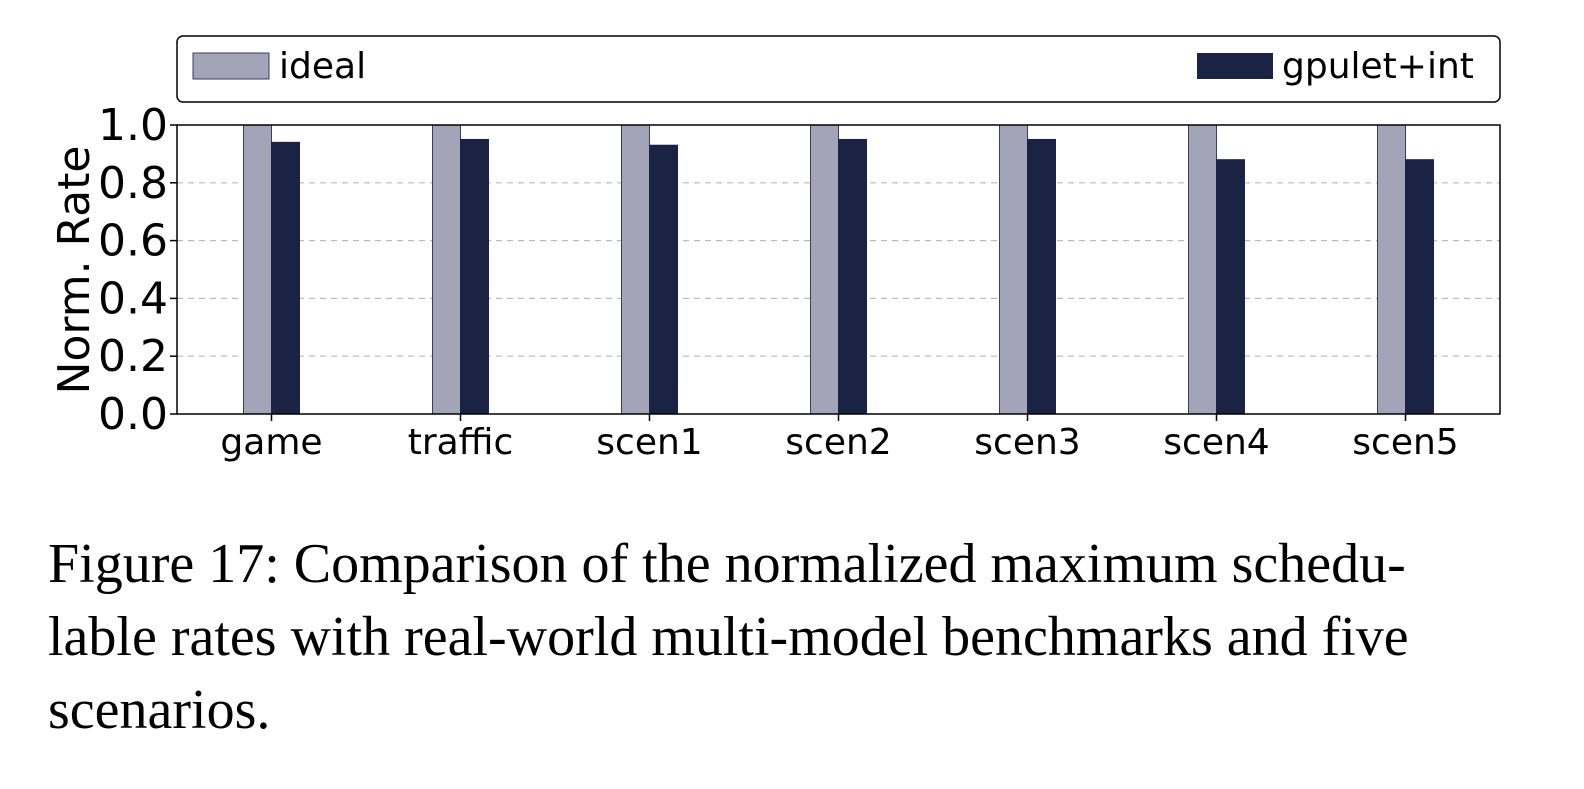 Image resolution: width=1584 pixels, height=789 pixels. I want to click on x-tick-label: scen4, so click(1216, 442).